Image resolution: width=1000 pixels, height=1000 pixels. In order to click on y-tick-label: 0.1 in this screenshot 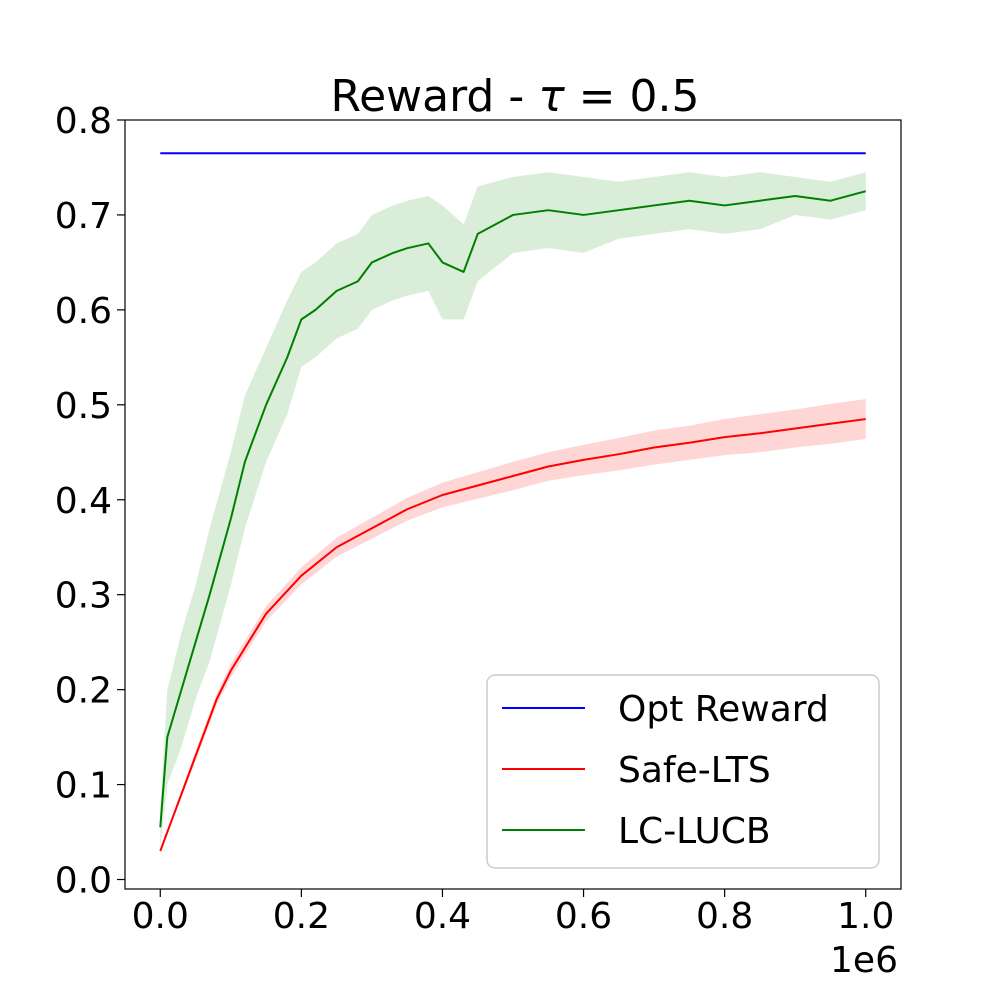, I will do `click(83, 786)`.